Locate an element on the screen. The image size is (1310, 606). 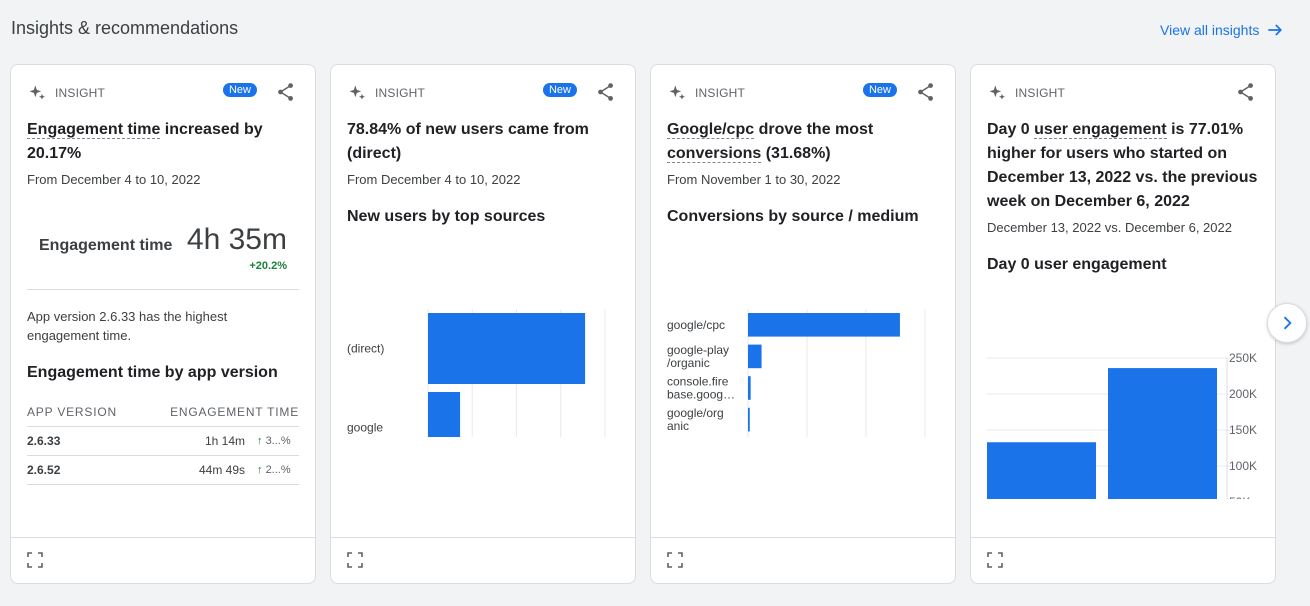
change-cell: ↑ 3...% is located at coordinates (278, 441).